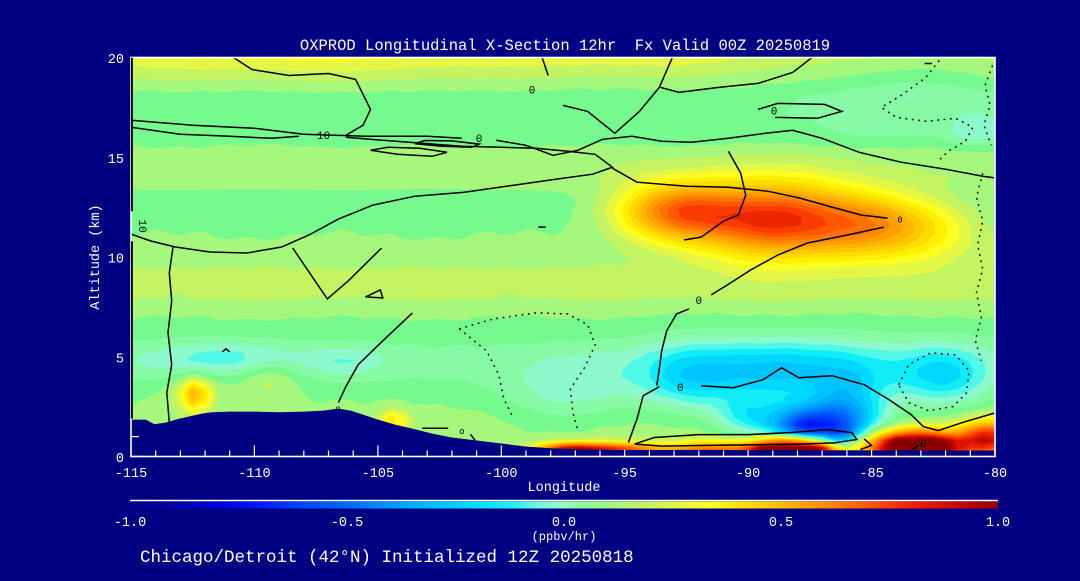 Image resolution: width=1080 pixels, height=581 pixels. What do you see at coordinates (564, 537) in the screenshot?
I see `svg-text: (ppbv/hr)` at bounding box center [564, 537].